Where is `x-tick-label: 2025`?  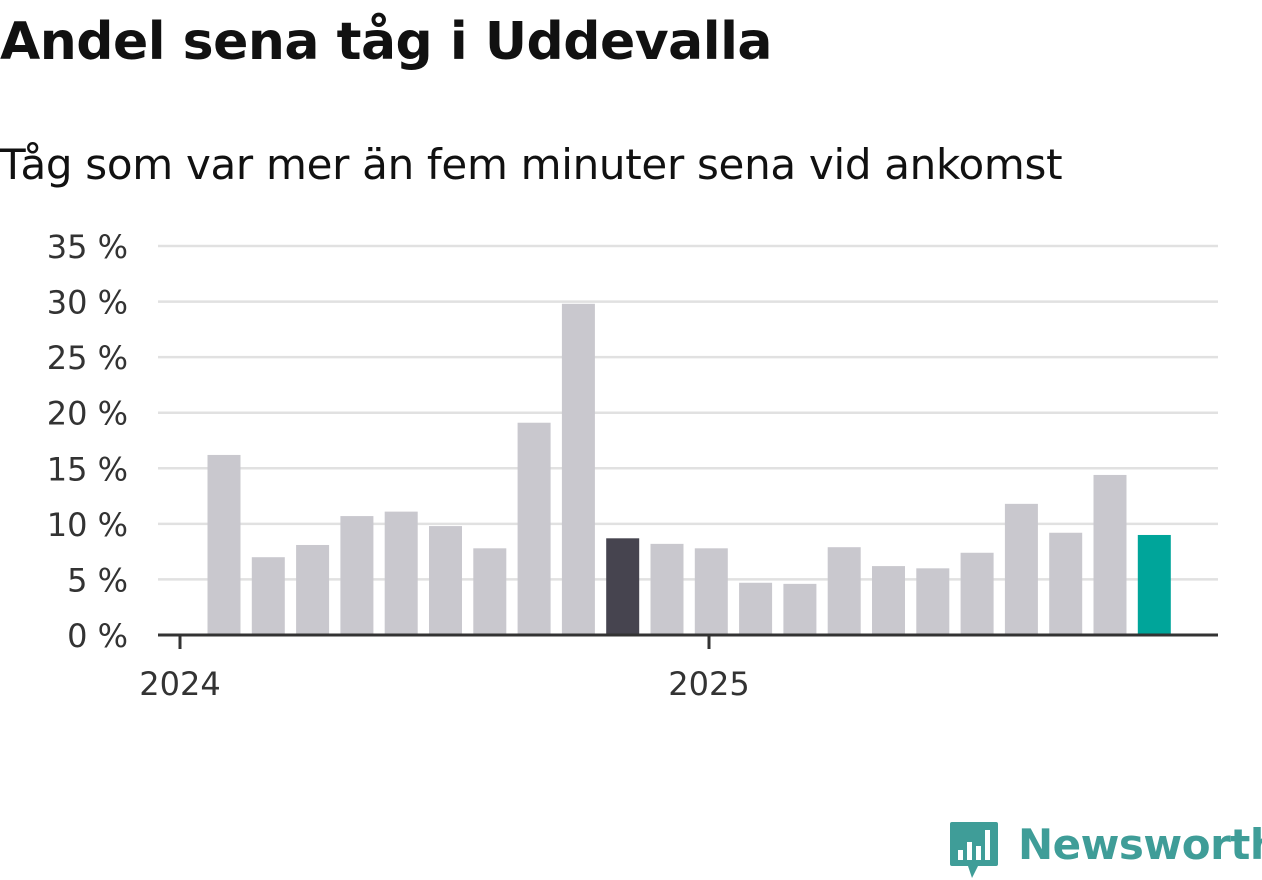
x-tick-label: 2025 is located at coordinates (708, 684).